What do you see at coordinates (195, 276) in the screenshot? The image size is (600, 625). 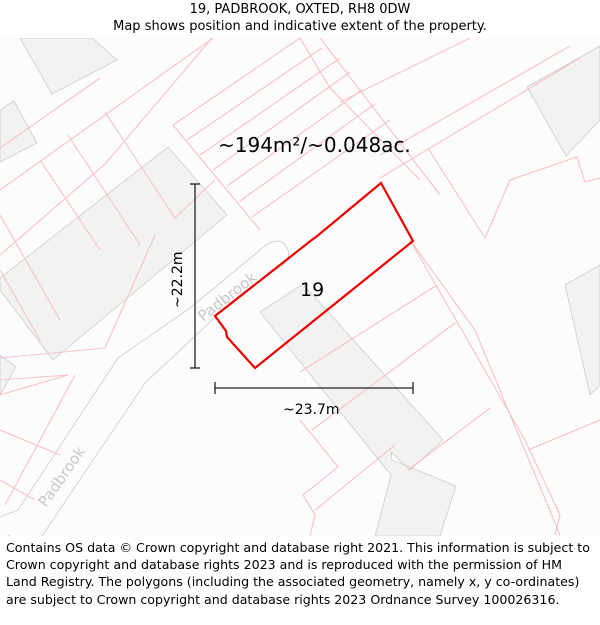 I see `dimension-vertical` at bounding box center [195, 276].